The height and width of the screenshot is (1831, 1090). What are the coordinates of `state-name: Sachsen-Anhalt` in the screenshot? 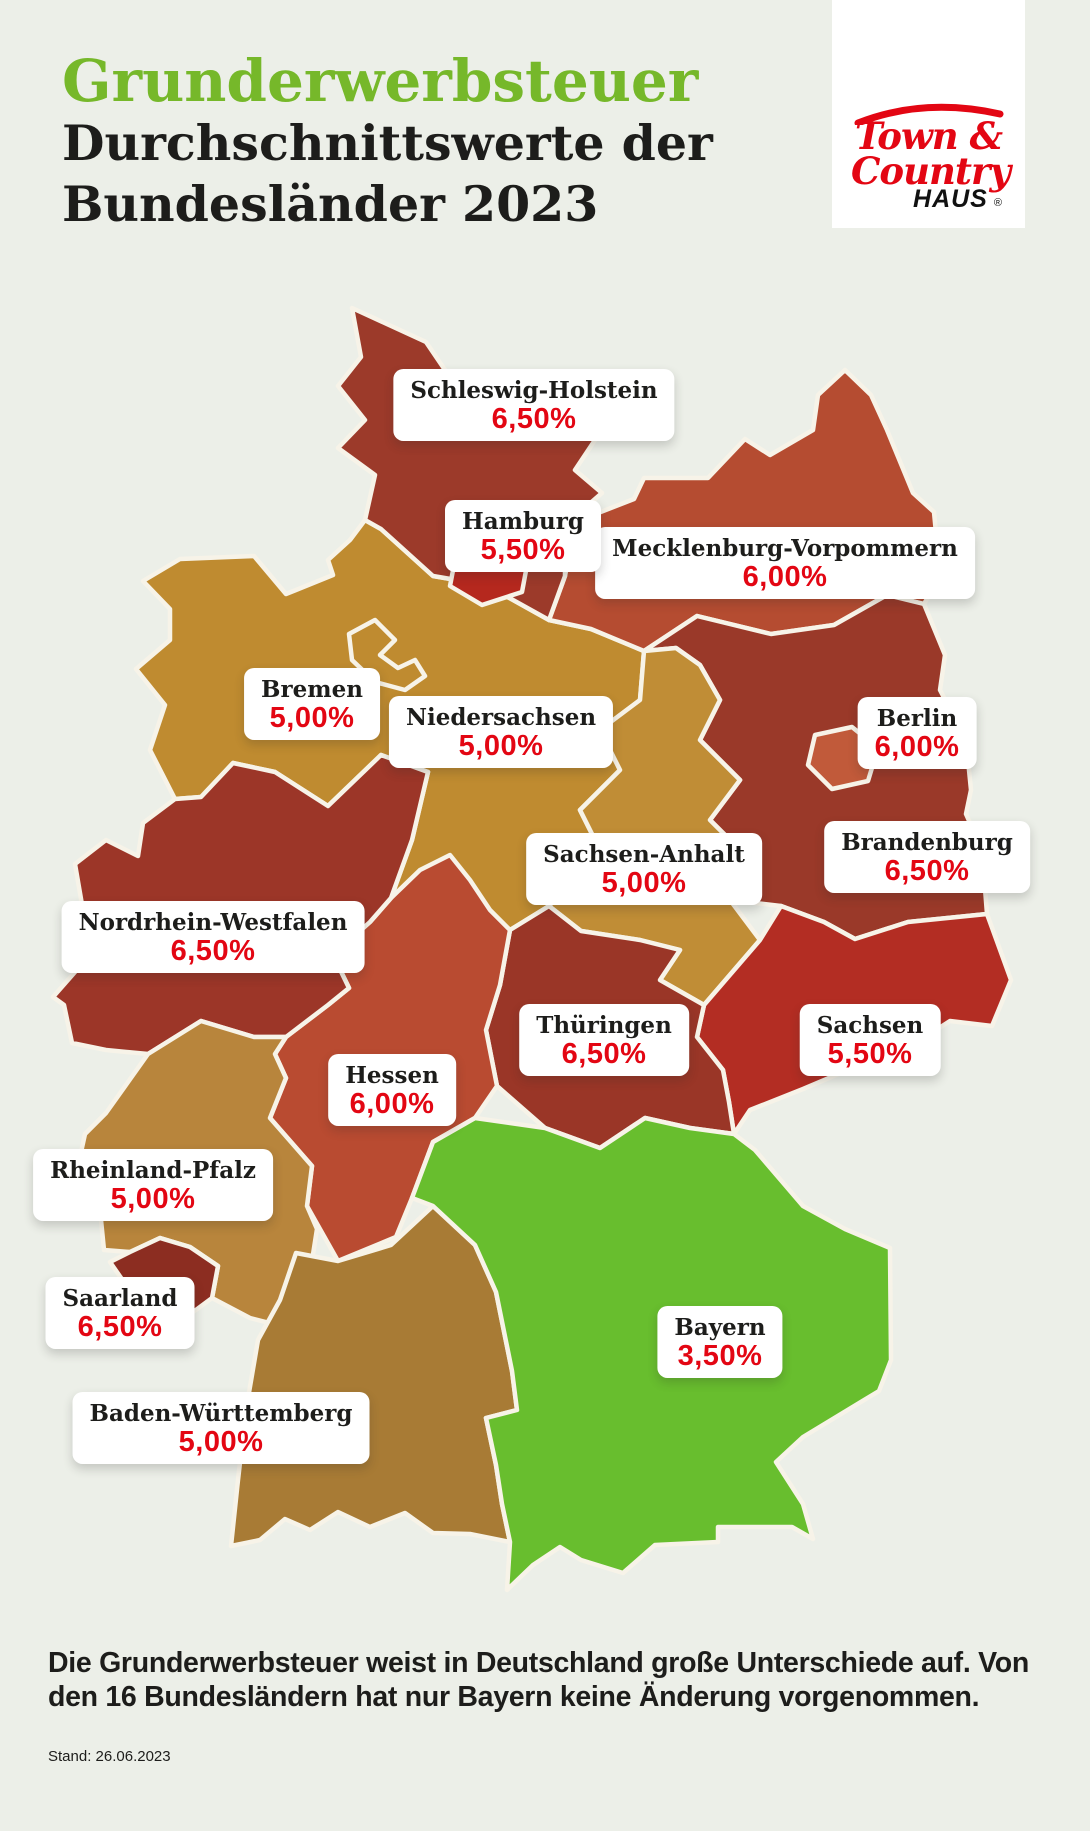 It's located at (644, 854).